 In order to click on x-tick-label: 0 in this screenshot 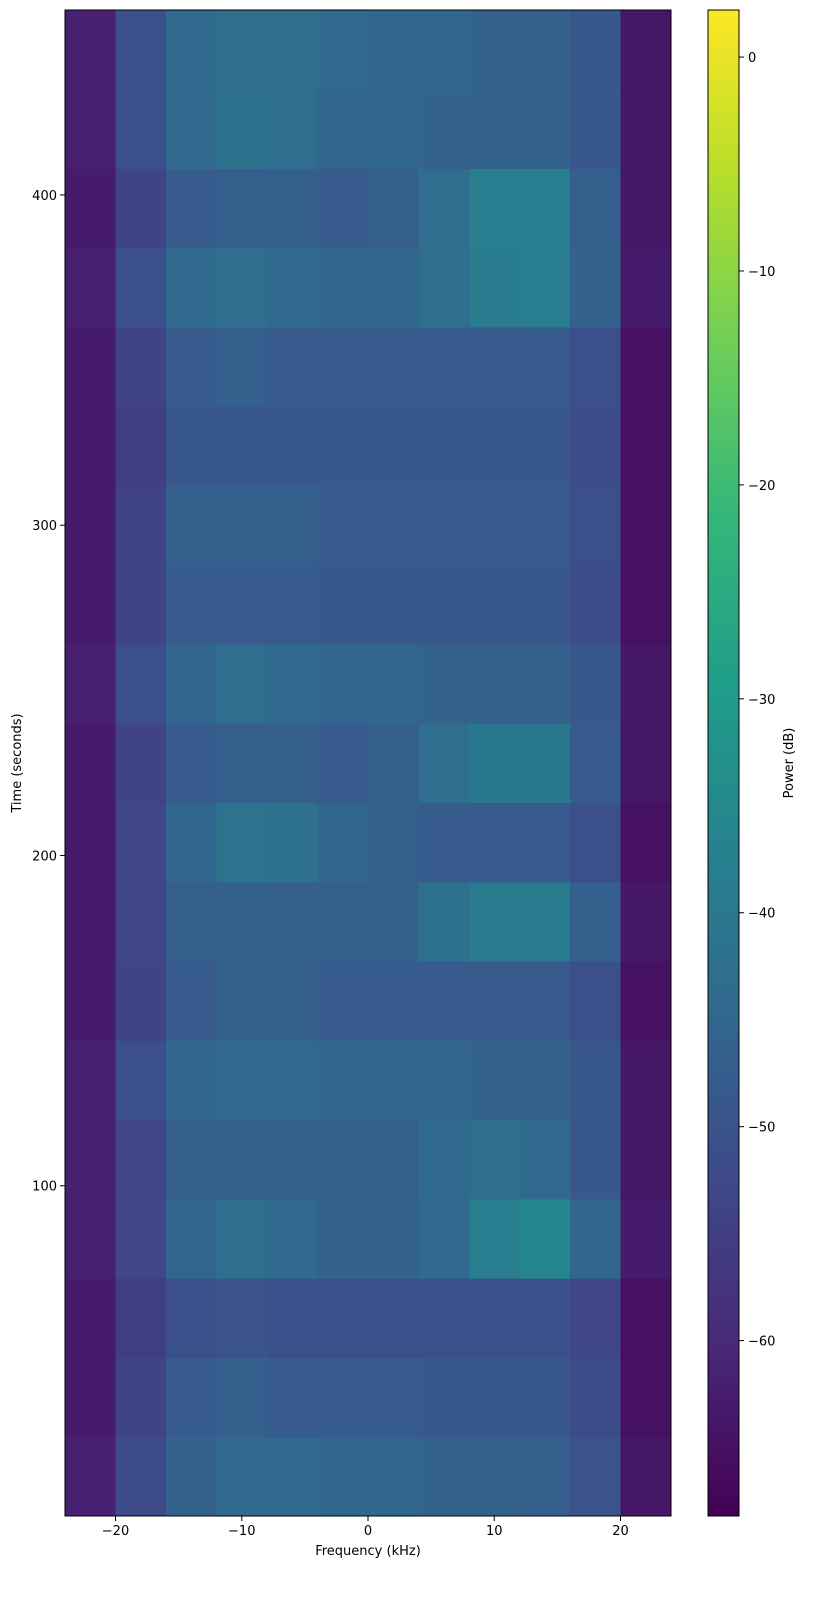, I will do `click(368, 1531)`.